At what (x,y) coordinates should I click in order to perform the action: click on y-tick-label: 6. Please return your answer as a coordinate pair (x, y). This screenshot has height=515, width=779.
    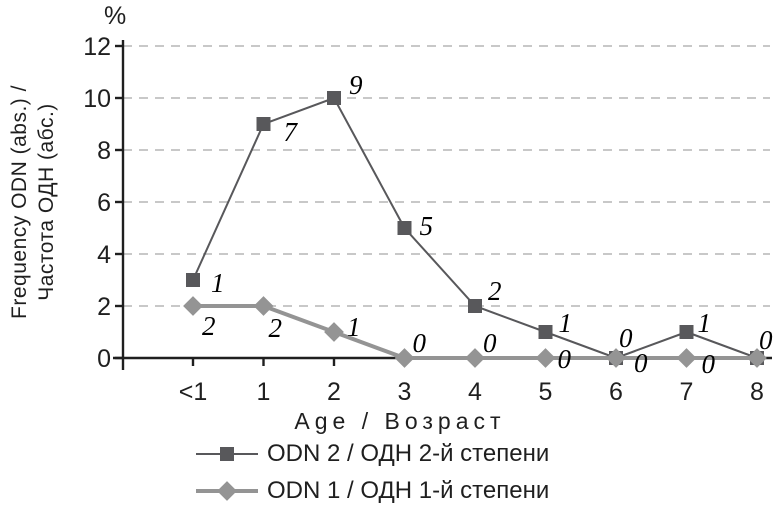
    Looking at the image, I should click on (104, 203).